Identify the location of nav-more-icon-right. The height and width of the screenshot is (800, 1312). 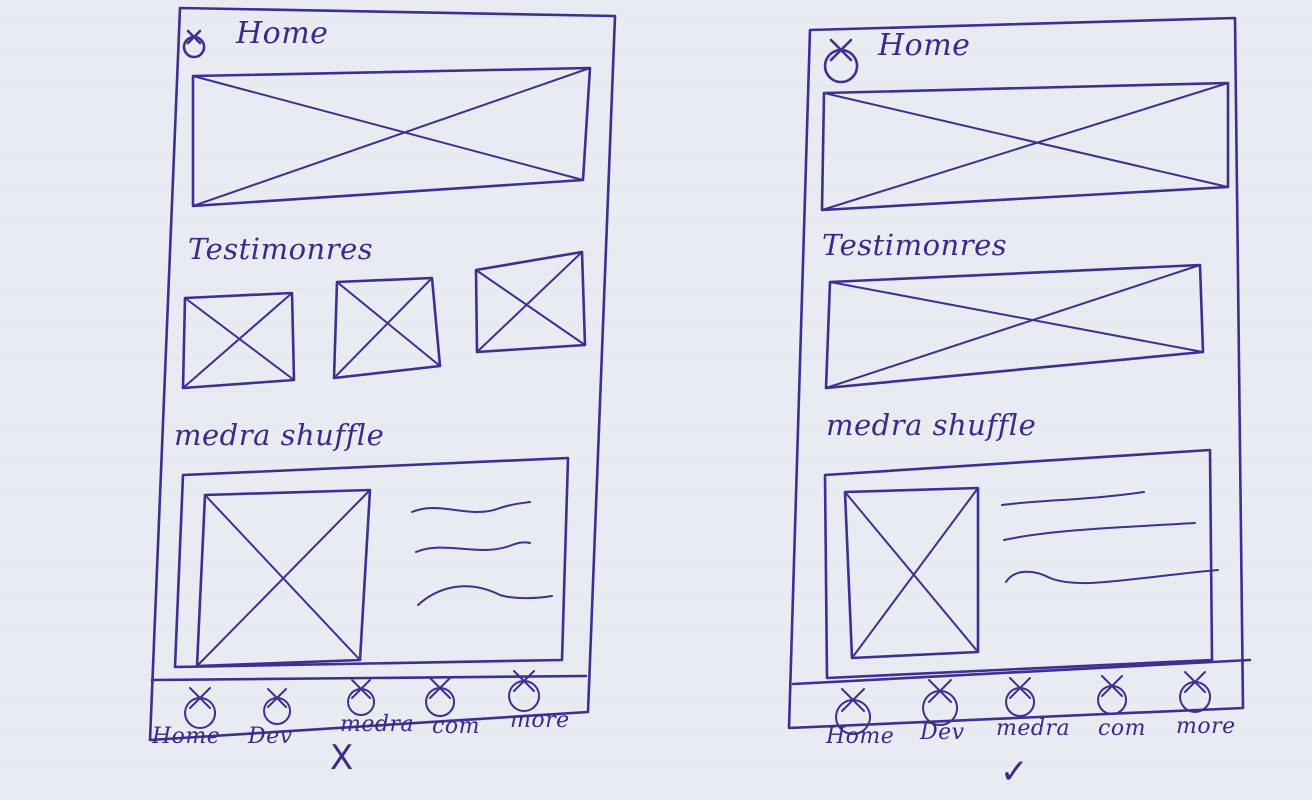
(1195, 692).